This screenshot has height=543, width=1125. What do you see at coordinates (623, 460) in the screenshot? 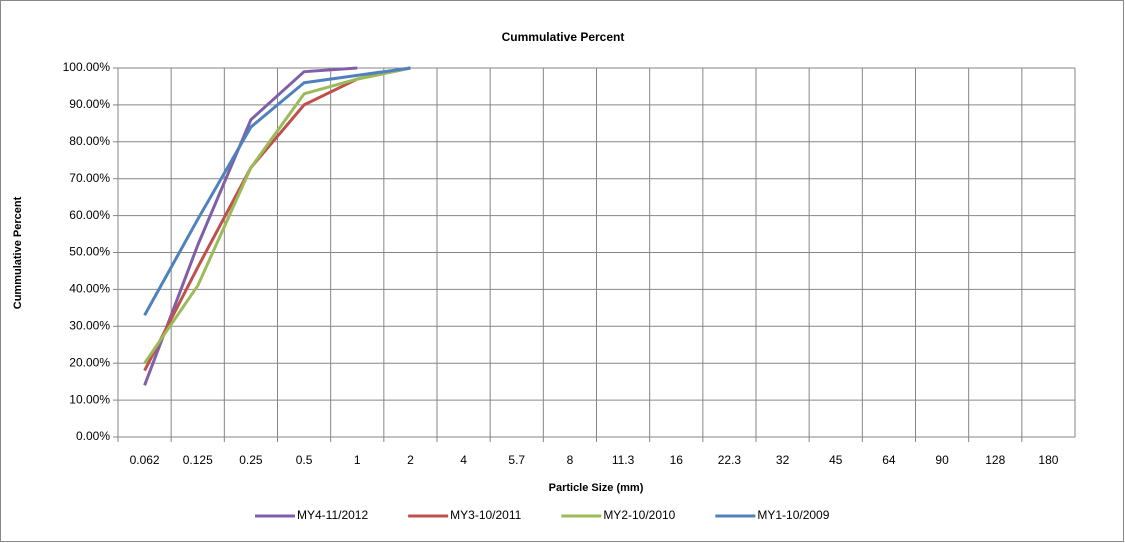
I see `x-tick-label: 11.3` at bounding box center [623, 460].